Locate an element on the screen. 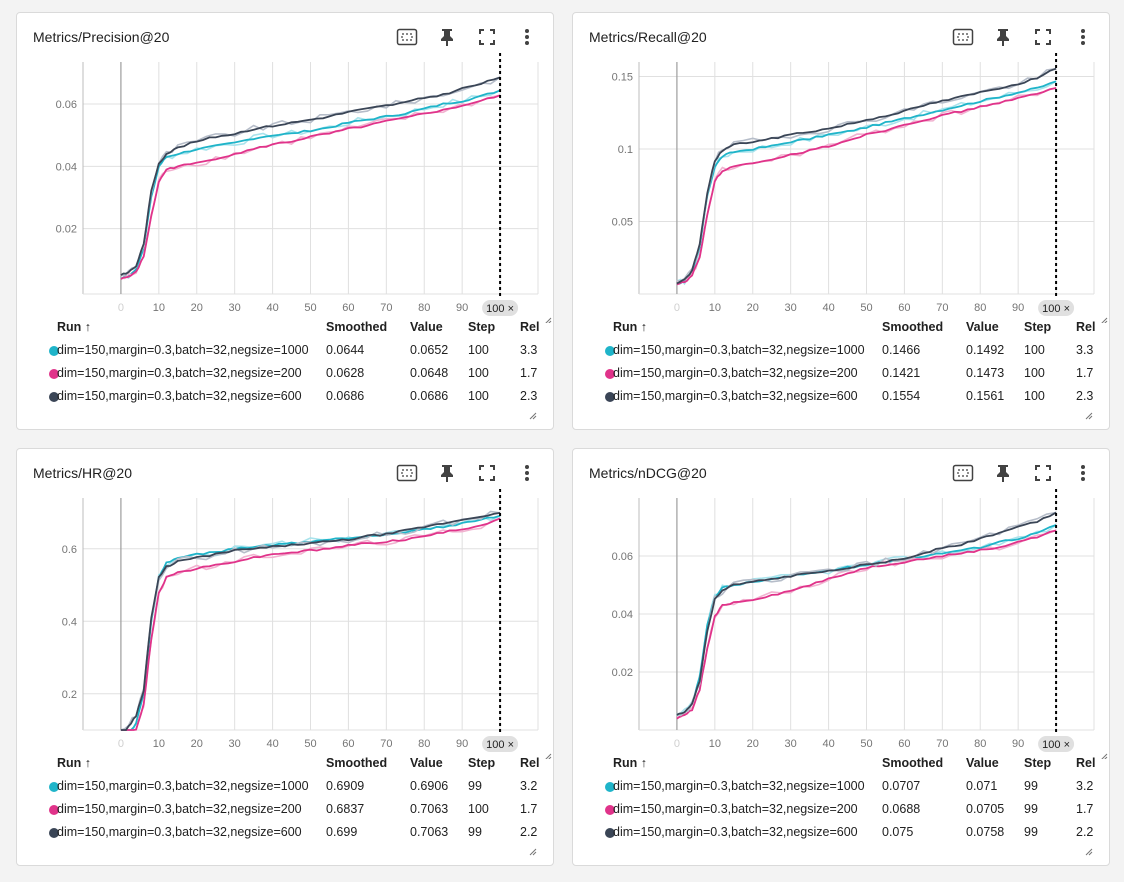  fit-domain-icon is located at coordinates (407, 473).